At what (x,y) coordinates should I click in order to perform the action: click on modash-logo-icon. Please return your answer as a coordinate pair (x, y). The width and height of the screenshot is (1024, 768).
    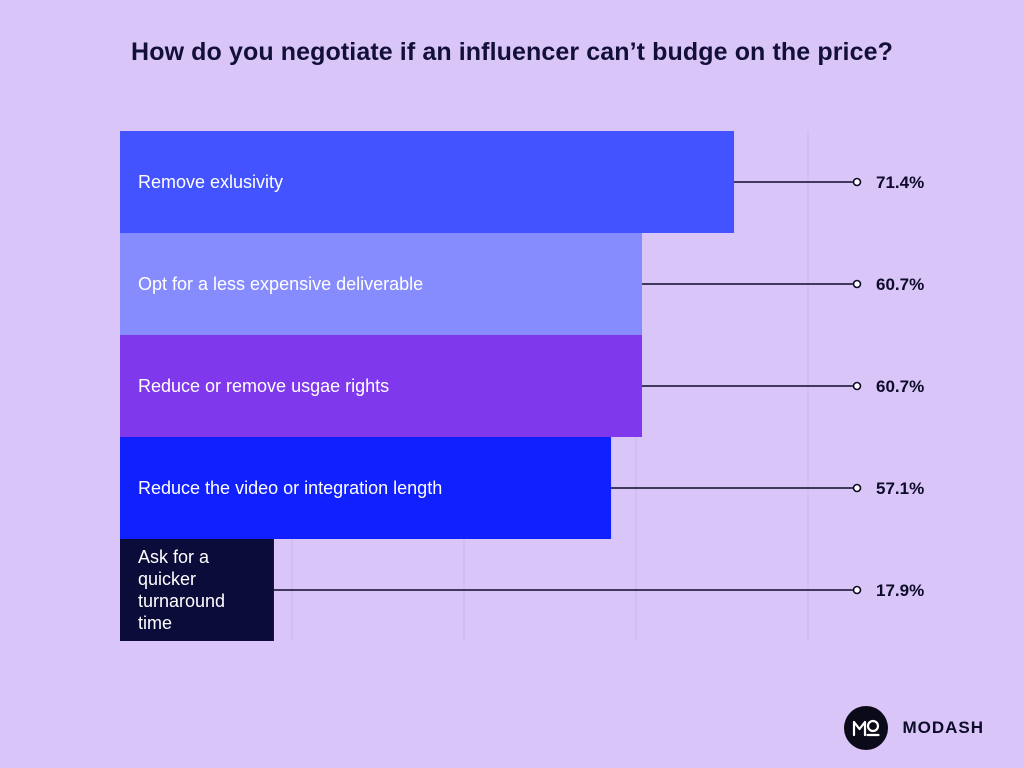
    Looking at the image, I should click on (866, 728).